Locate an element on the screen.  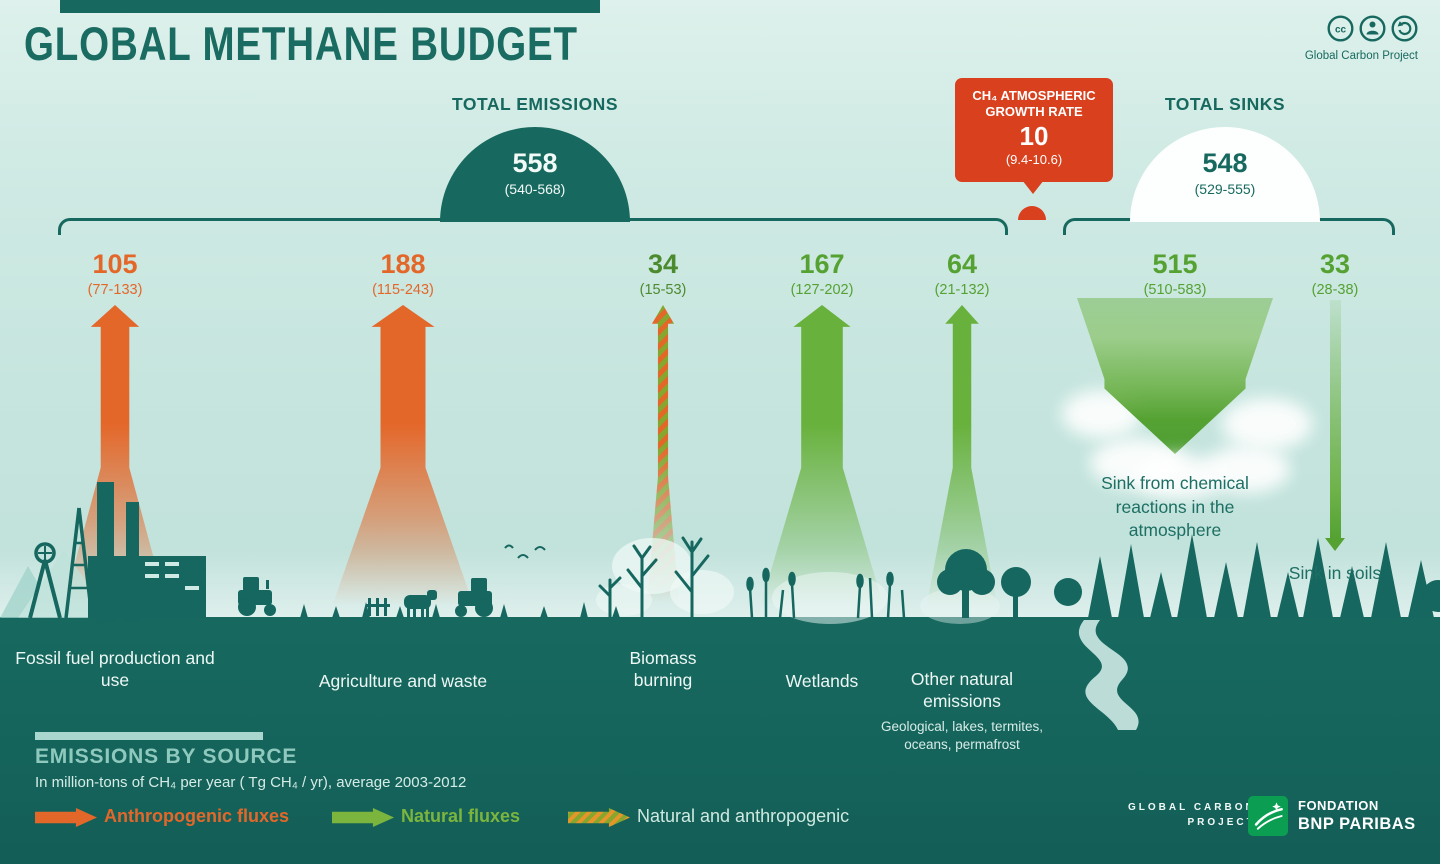
footer-heading: EMISSIONS BY SOURCE is located at coordinates (166, 756).